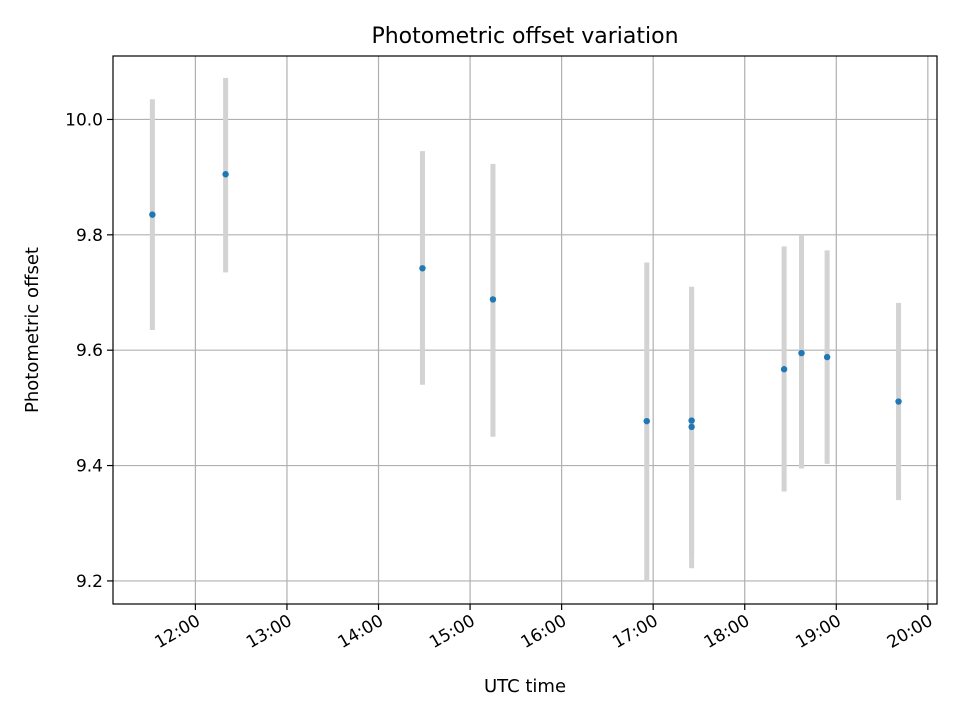  Describe the element at coordinates (452, 632) in the screenshot. I see `x-tick-label: 15:00` at that location.